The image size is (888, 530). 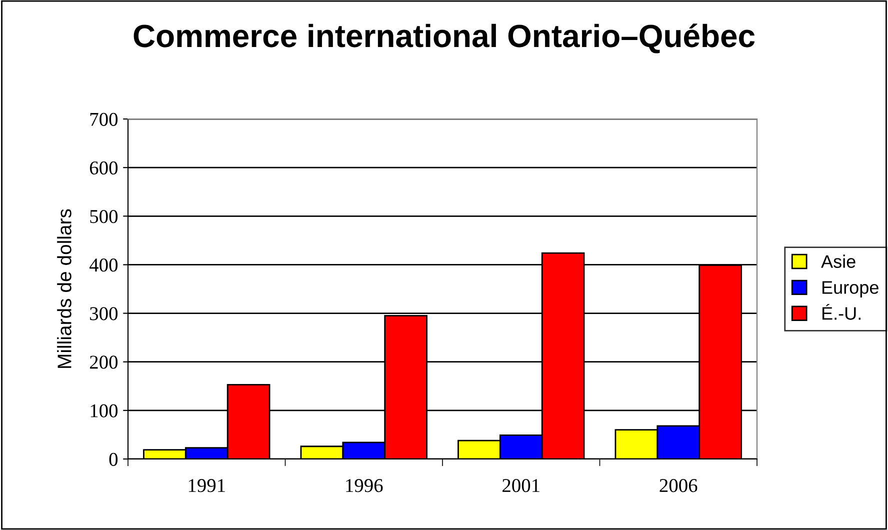 What do you see at coordinates (838, 261) in the screenshot?
I see `legend-label: Asie` at bounding box center [838, 261].